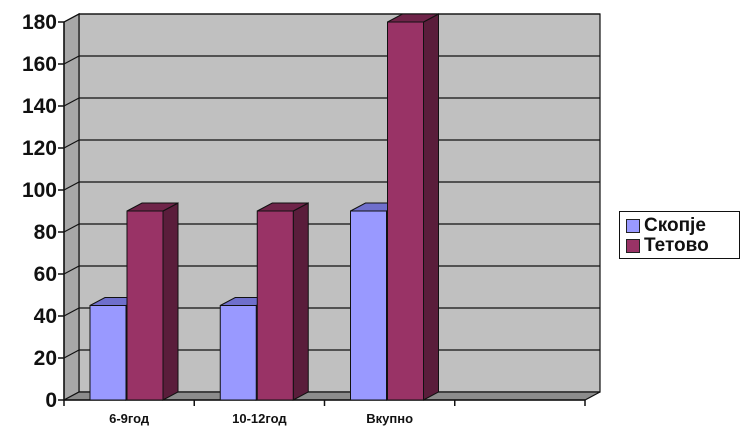 The width and height of the screenshot is (745, 430). I want to click on legend-label-tetovo: Тетово, so click(676, 245).